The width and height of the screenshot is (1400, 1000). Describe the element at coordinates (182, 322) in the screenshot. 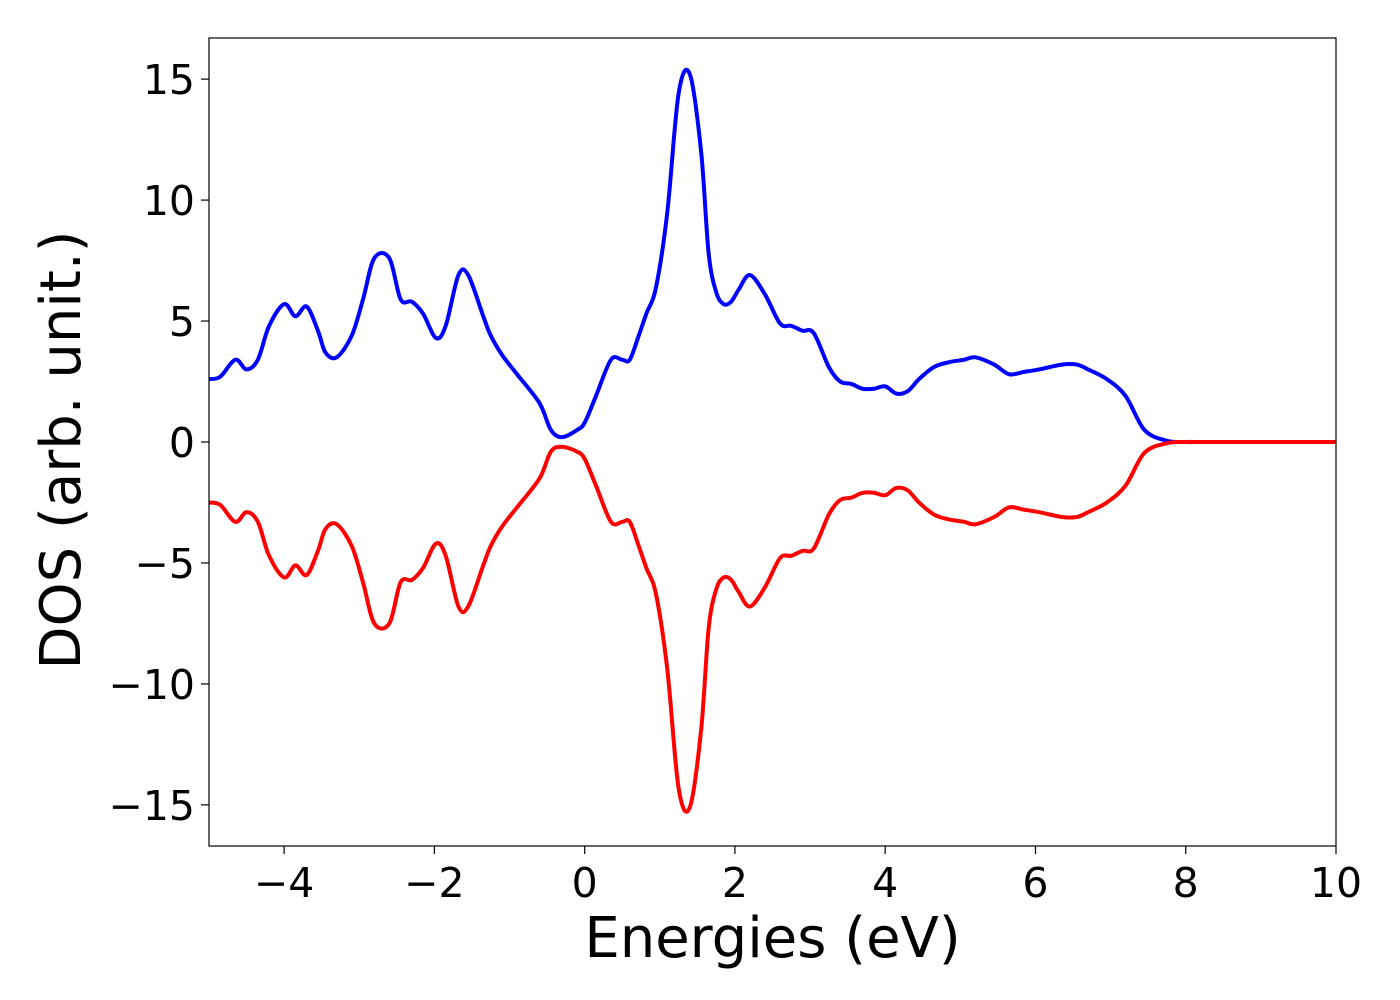

I see `y-tick-label: 5` at that location.